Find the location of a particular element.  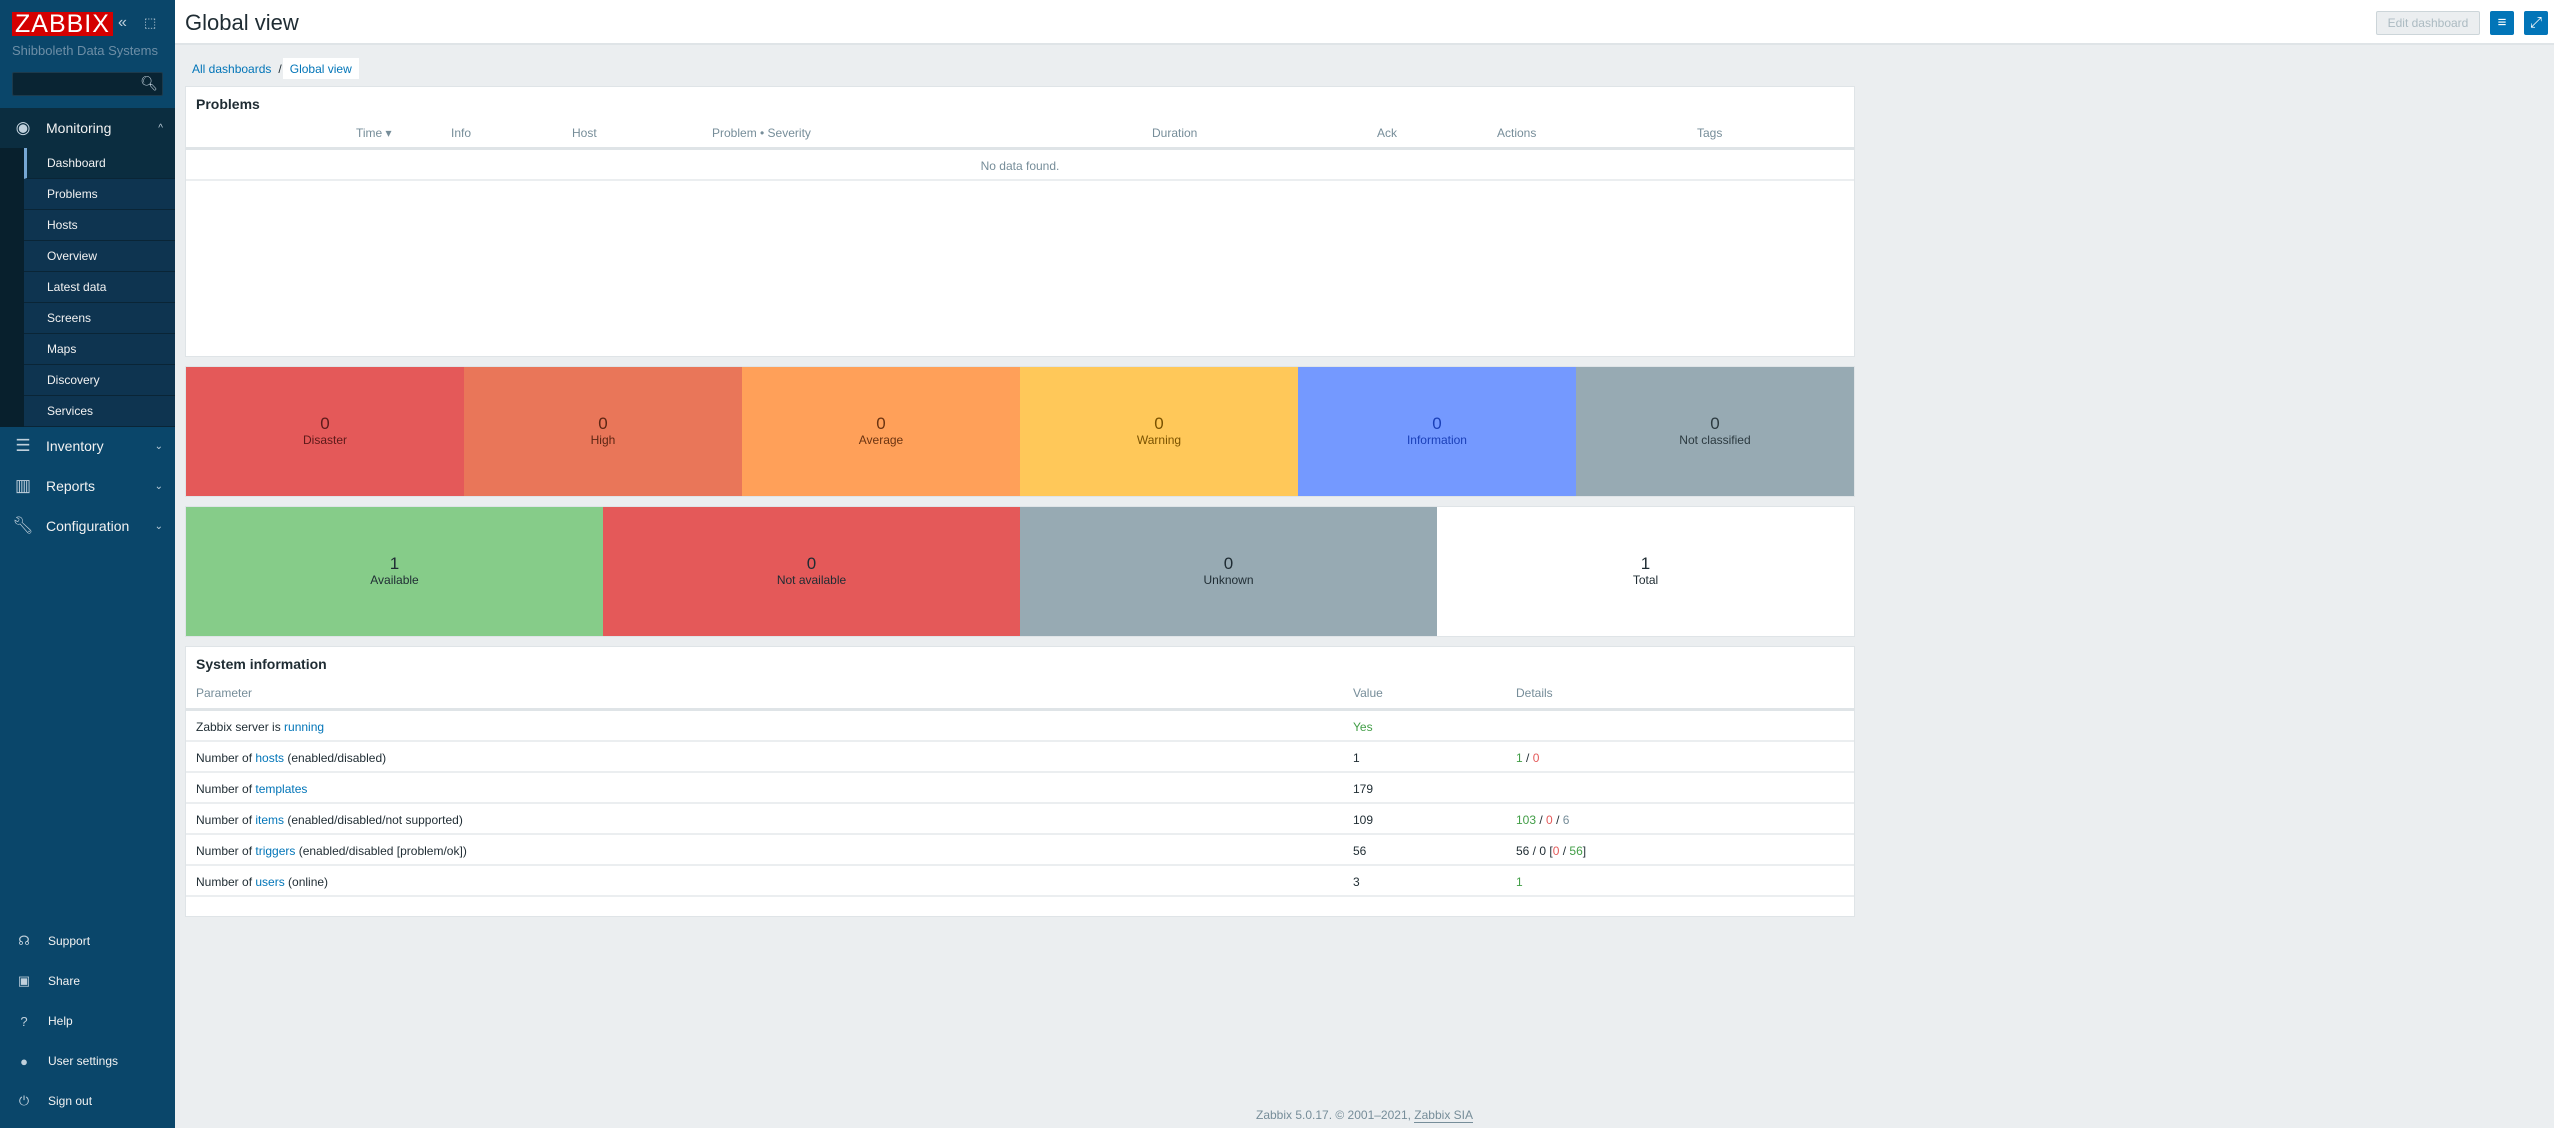

footer: Zabbix 5.0.17. © 2001–2021, Zabbix SIA is located at coordinates (1364, 1115).